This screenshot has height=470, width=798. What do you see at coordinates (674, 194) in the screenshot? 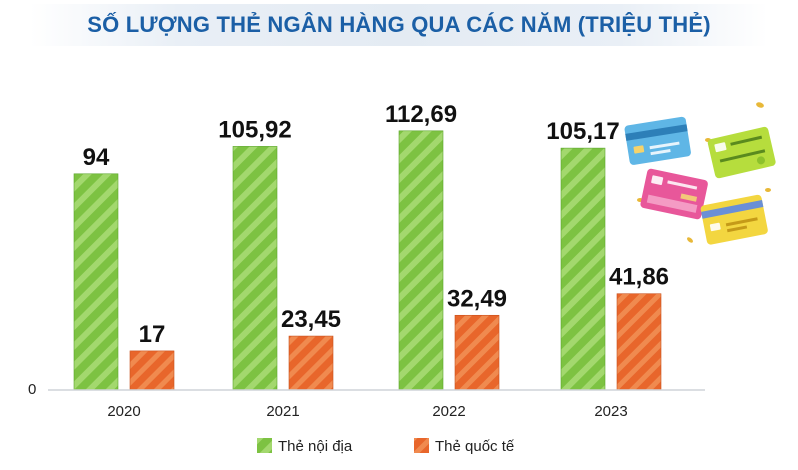
I see `card-pink-icon` at bounding box center [674, 194].